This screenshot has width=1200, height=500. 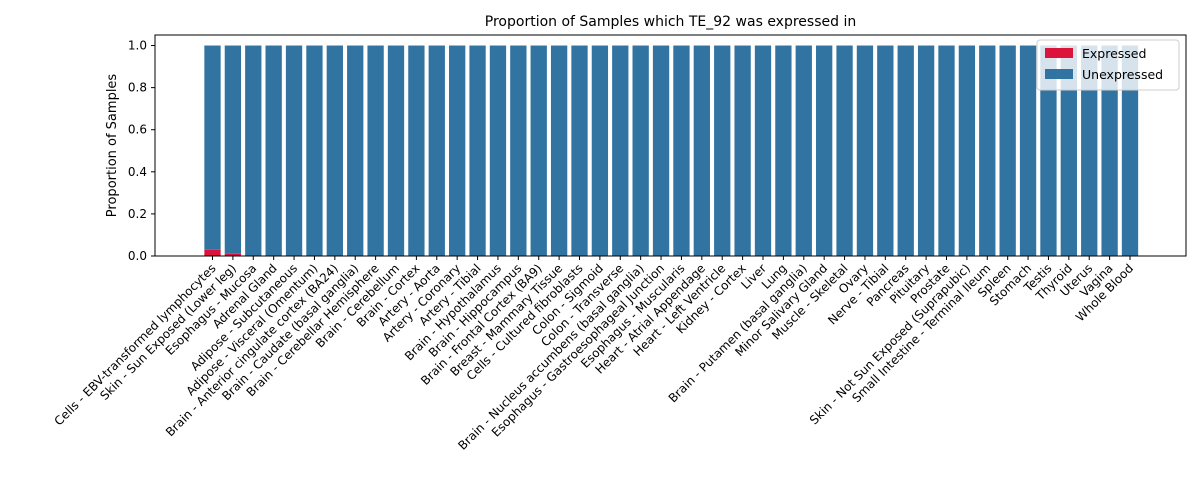 What do you see at coordinates (137, 214) in the screenshot?
I see `y-tick-label: 0.2` at bounding box center [137, 214].